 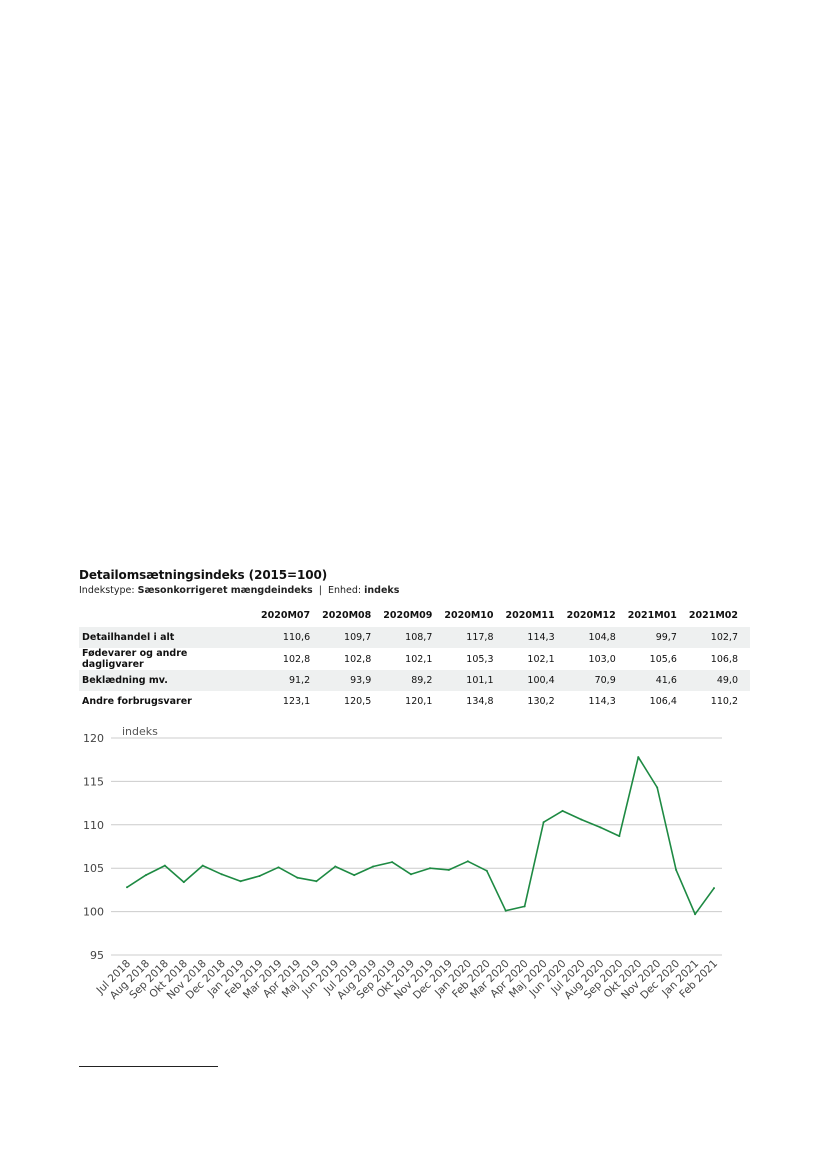 I want to click on column-header: 2020M12, so click(x=591, y=615).